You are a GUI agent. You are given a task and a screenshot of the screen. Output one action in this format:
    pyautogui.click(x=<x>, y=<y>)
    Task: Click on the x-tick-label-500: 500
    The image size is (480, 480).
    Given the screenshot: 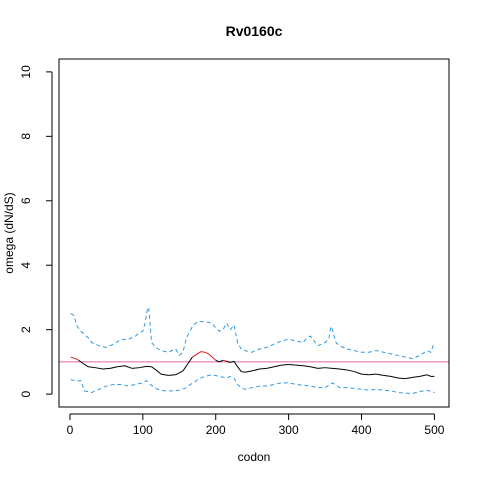 What is the action you would take?
    pyautogui.click(x=434, y=430)
    